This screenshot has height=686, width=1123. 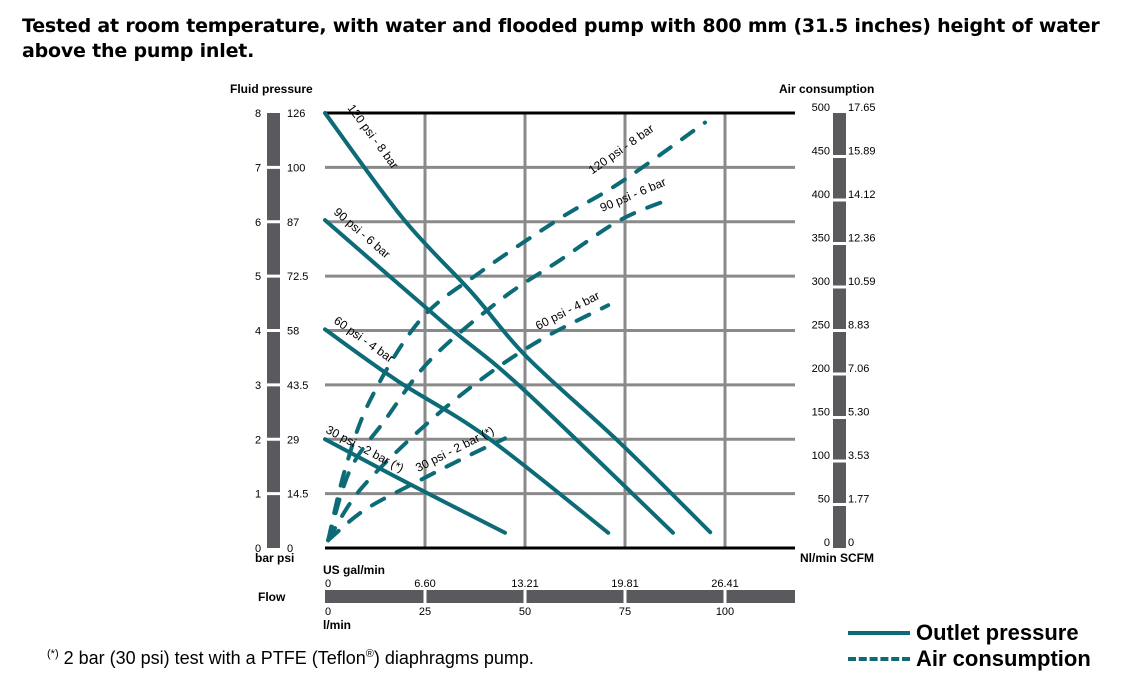 I want to click on footnote-text-before: 2 bar (30 psi) test with a PTFE (Teflon, so click(x=212, y=658).